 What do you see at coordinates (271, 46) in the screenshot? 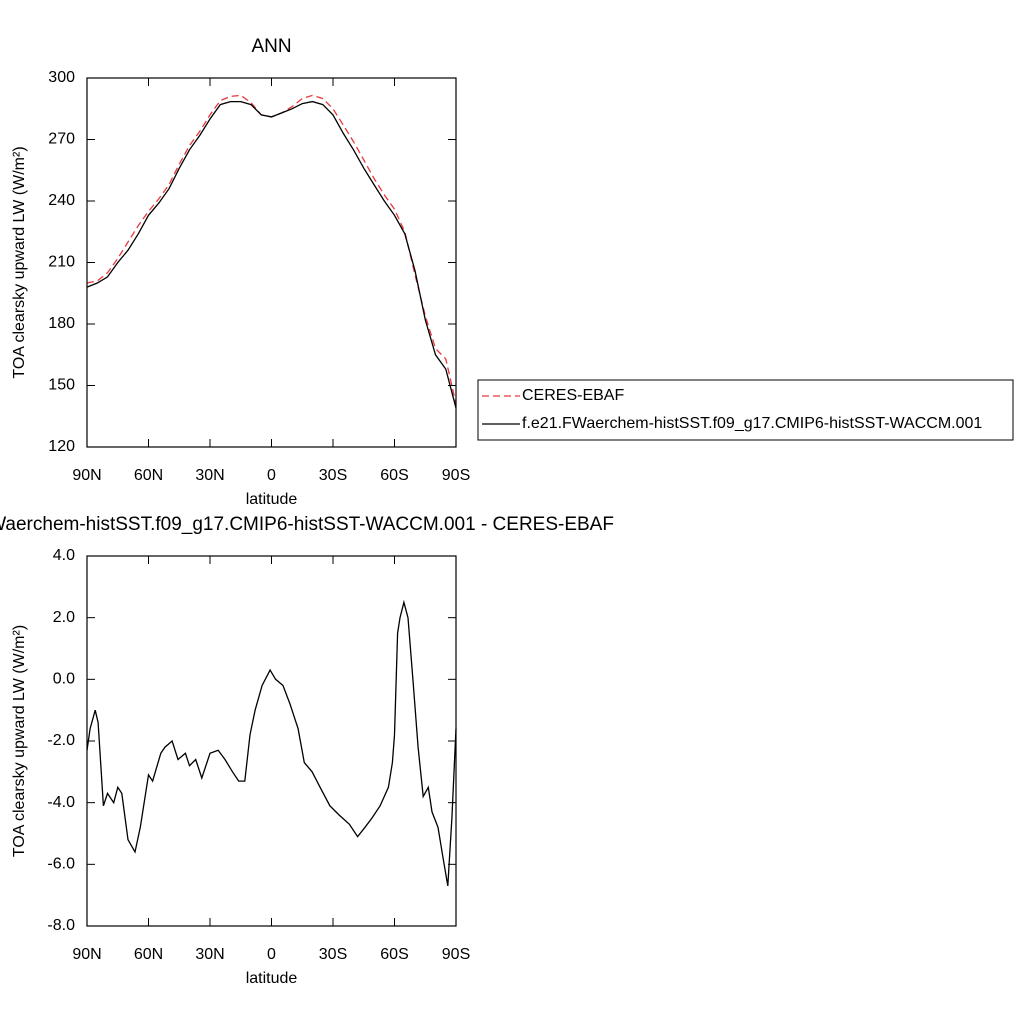
I see `chart-title: ANN` at bounding box center [271, 46].